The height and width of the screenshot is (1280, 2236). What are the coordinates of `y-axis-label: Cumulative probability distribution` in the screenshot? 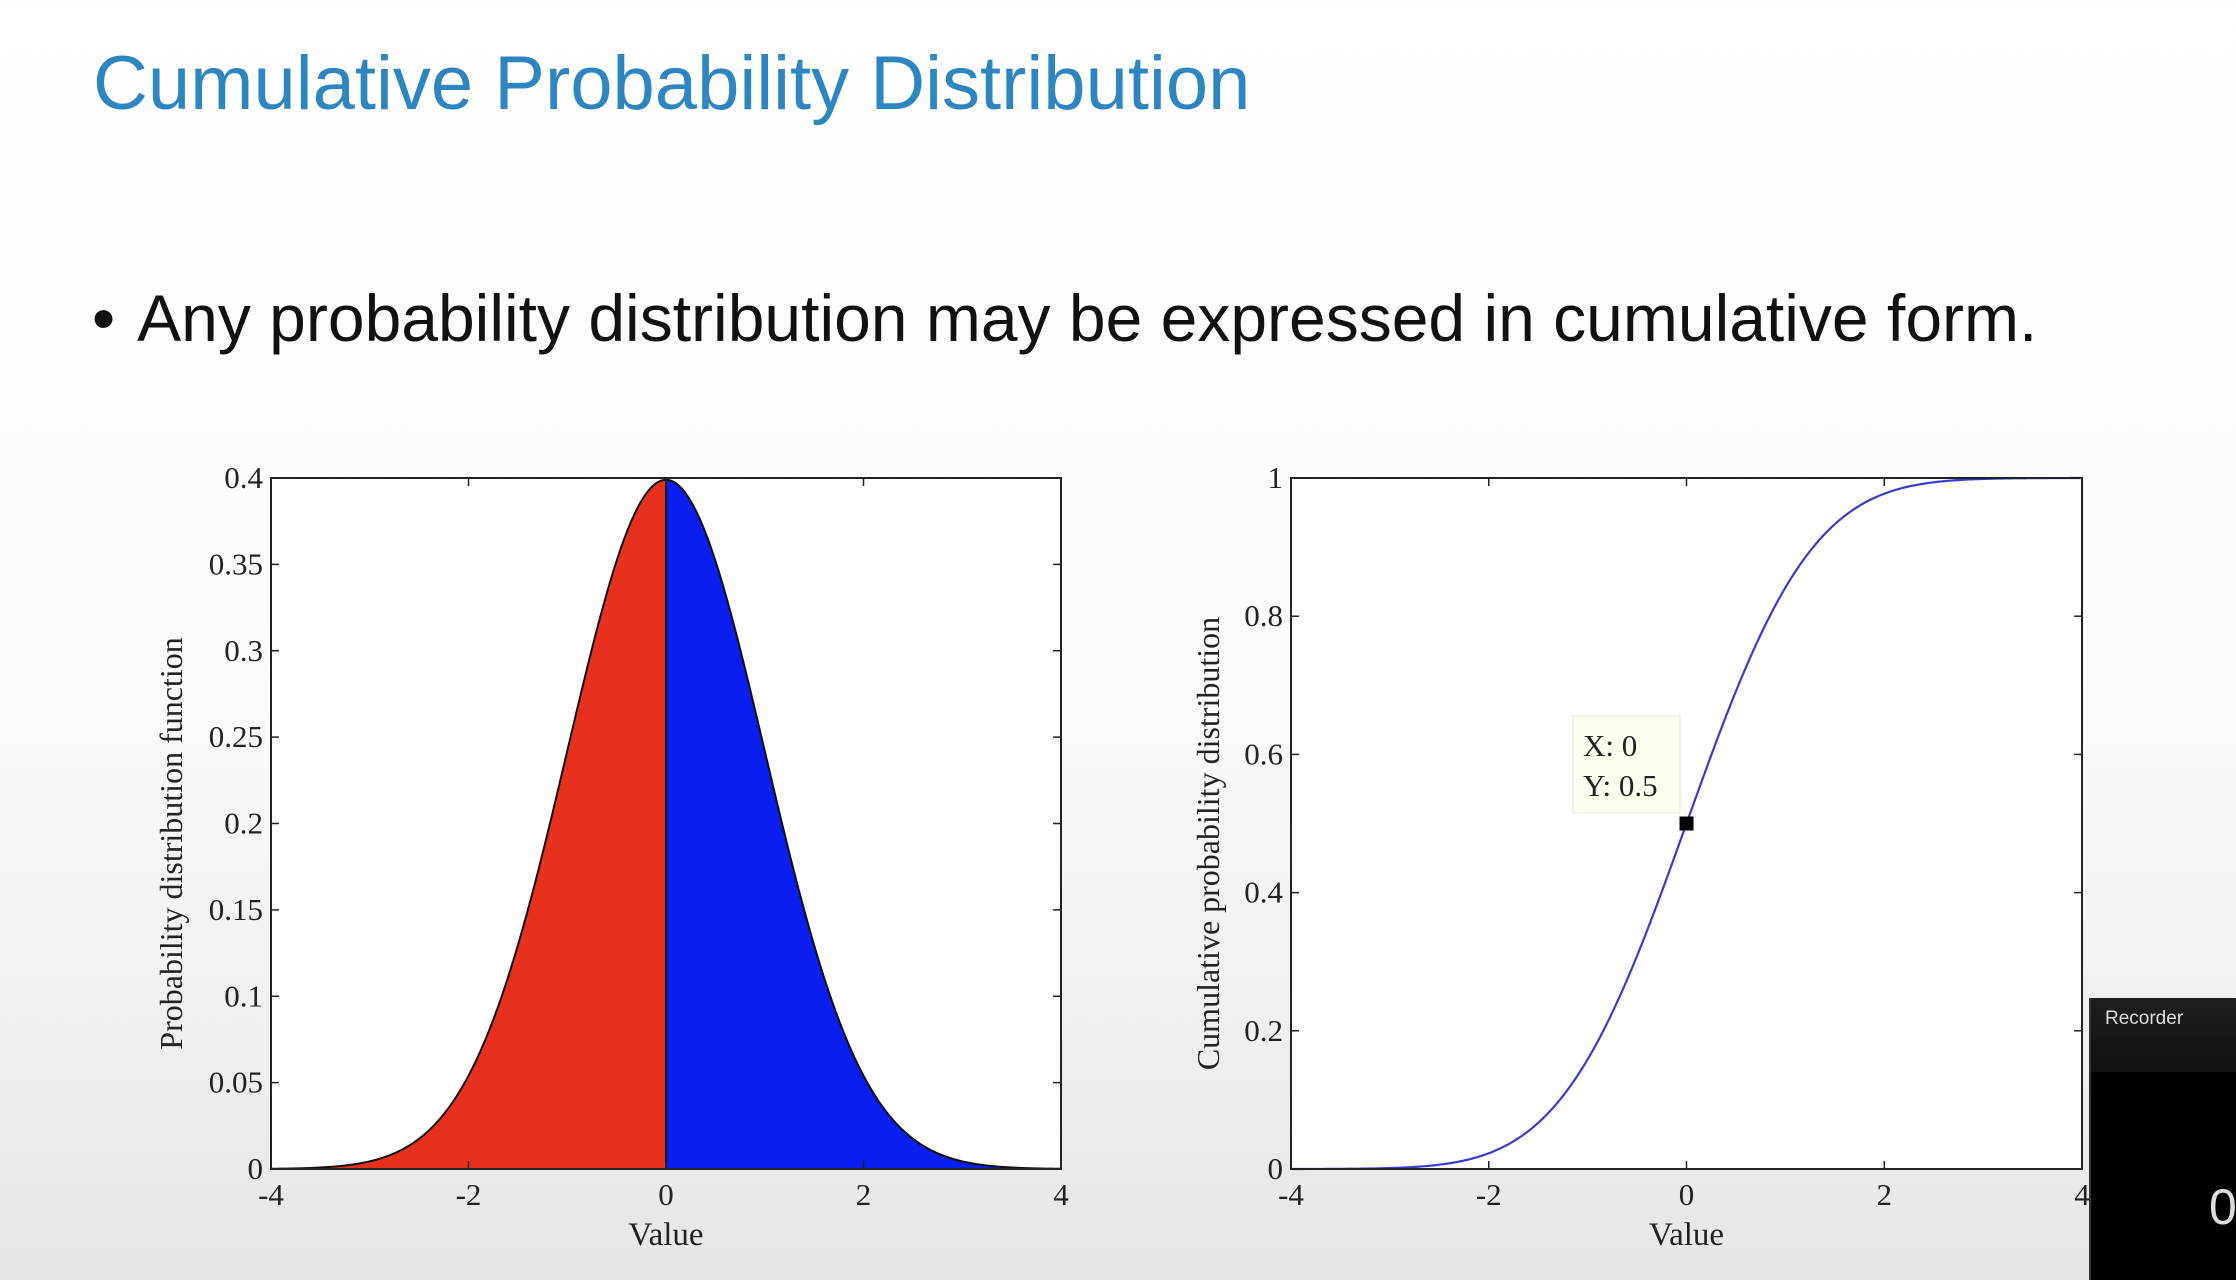 It's located at (1208, 843).